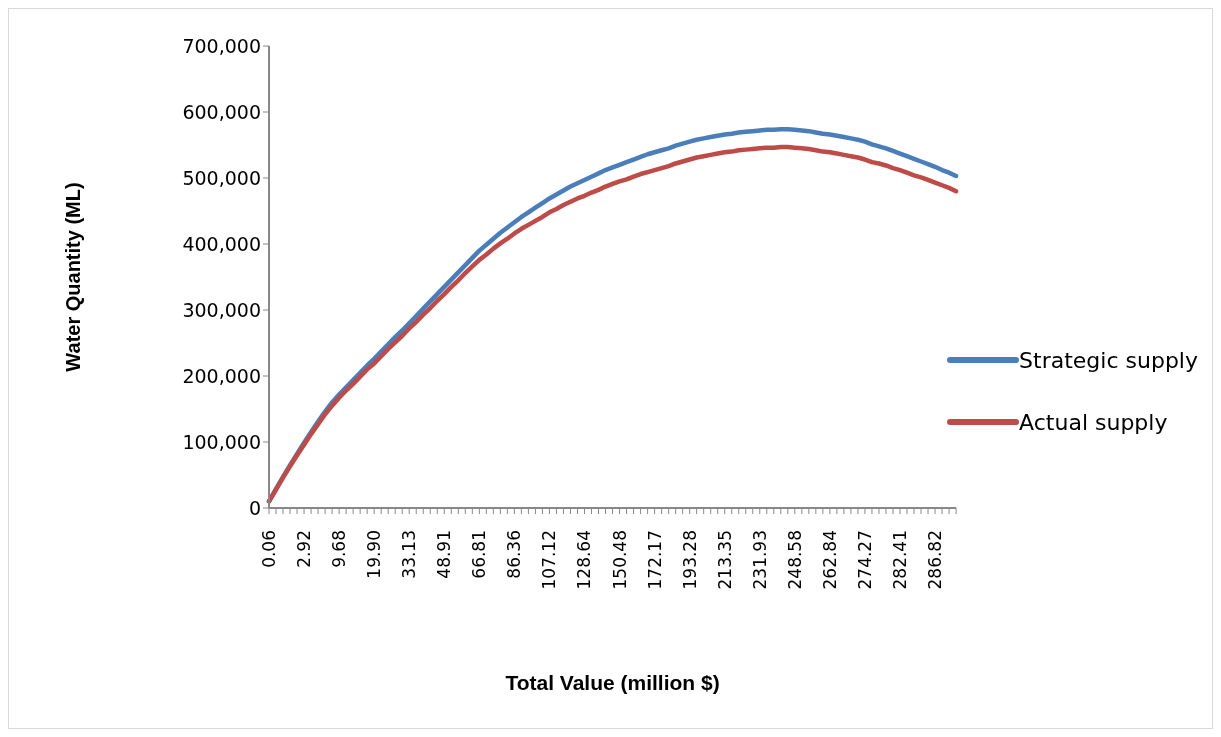 Image resolution: width=1221 pixels, height=737 pixels. What do you see at coordinates (254, 507) in the screenshot?
I see `y-tick-label: 0` at bounding box center [254, 507].